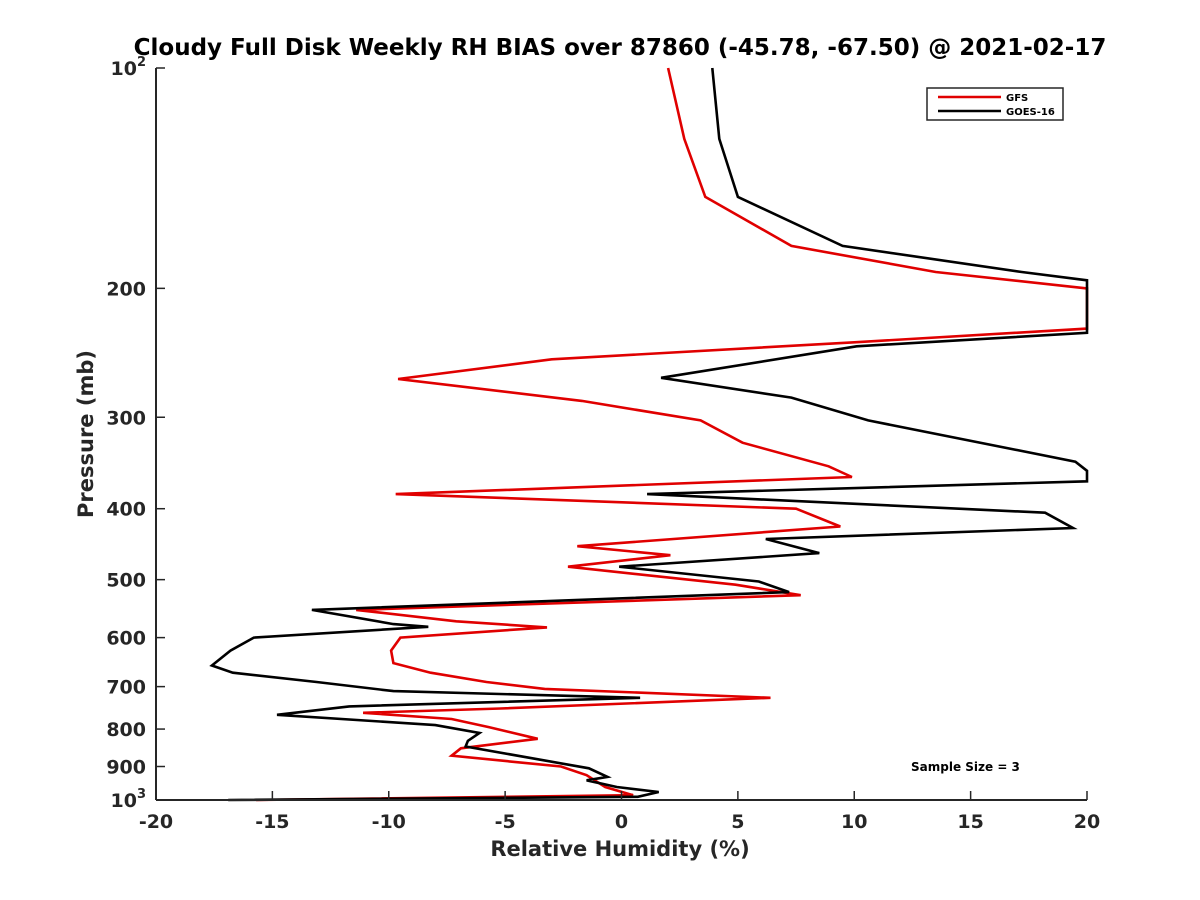 This screenshot has width=1200, height=900. I want to click on x-axis-label: Relative Humidity (%), so click(619, 849).